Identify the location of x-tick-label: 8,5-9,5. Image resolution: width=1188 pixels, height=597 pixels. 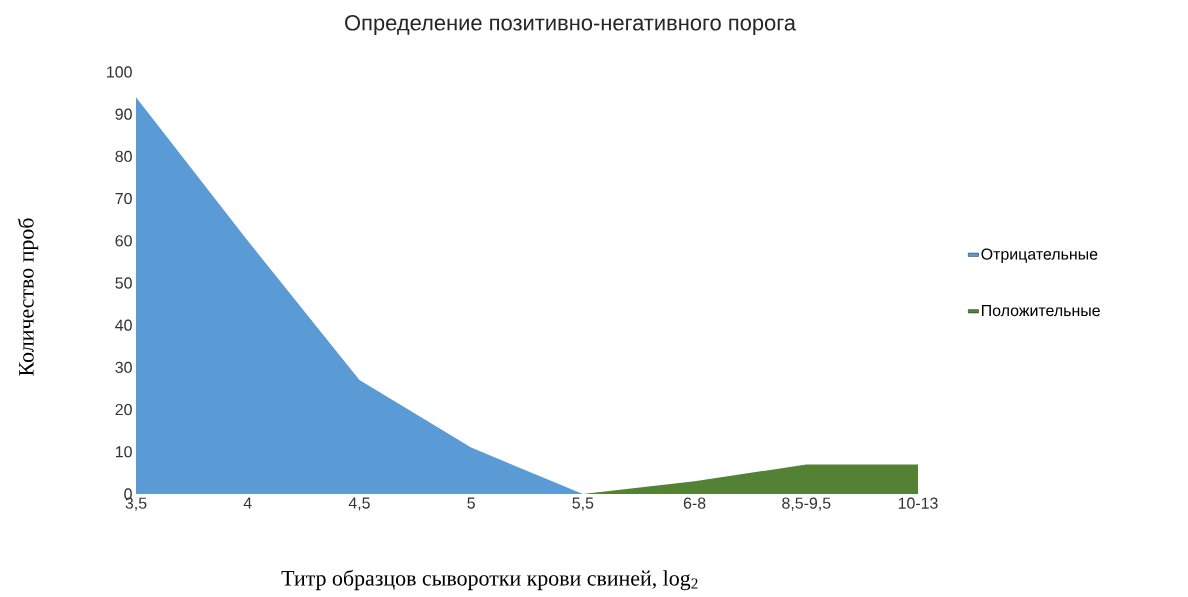
(806, 504).